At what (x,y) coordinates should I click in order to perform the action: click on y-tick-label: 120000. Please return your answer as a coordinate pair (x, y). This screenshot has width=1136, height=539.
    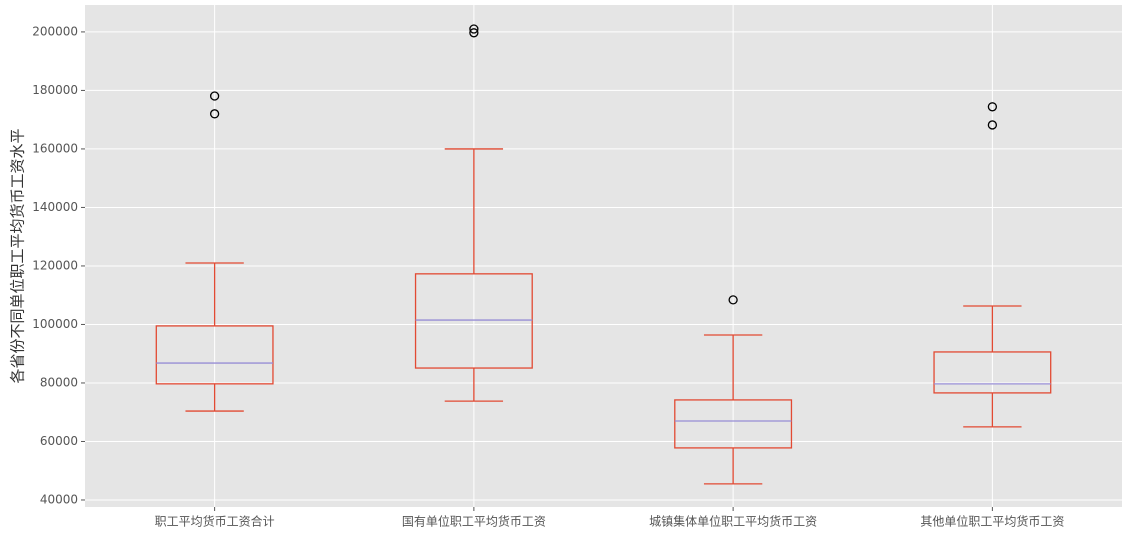
    Looking at the image, I should click on (55, 265).